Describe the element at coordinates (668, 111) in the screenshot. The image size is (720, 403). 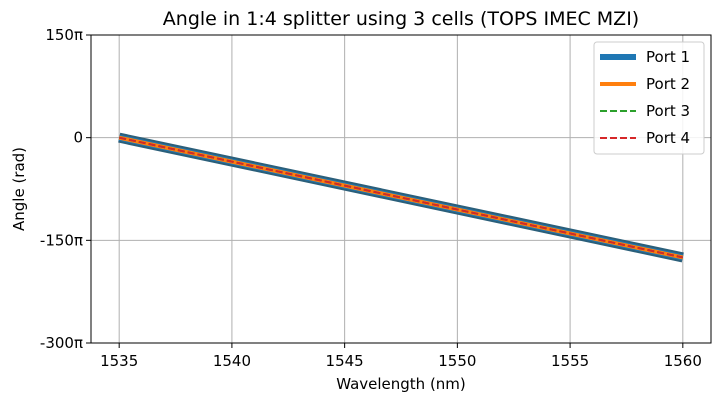
I see `legend-label-port-3: Port 3` at that location.